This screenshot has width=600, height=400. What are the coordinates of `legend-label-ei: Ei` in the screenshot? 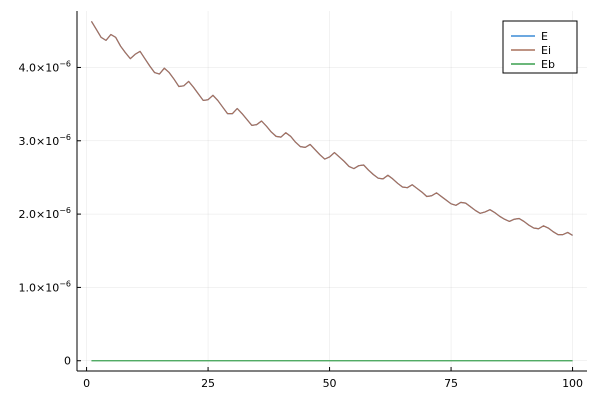 It's located at (546, 50).